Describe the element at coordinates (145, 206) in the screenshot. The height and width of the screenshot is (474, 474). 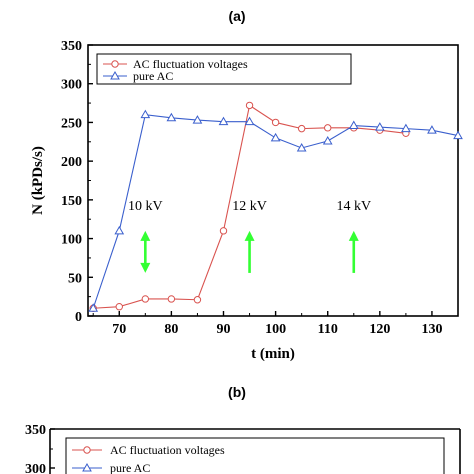
I see `voltage-label-1: 10 kV` at that location.